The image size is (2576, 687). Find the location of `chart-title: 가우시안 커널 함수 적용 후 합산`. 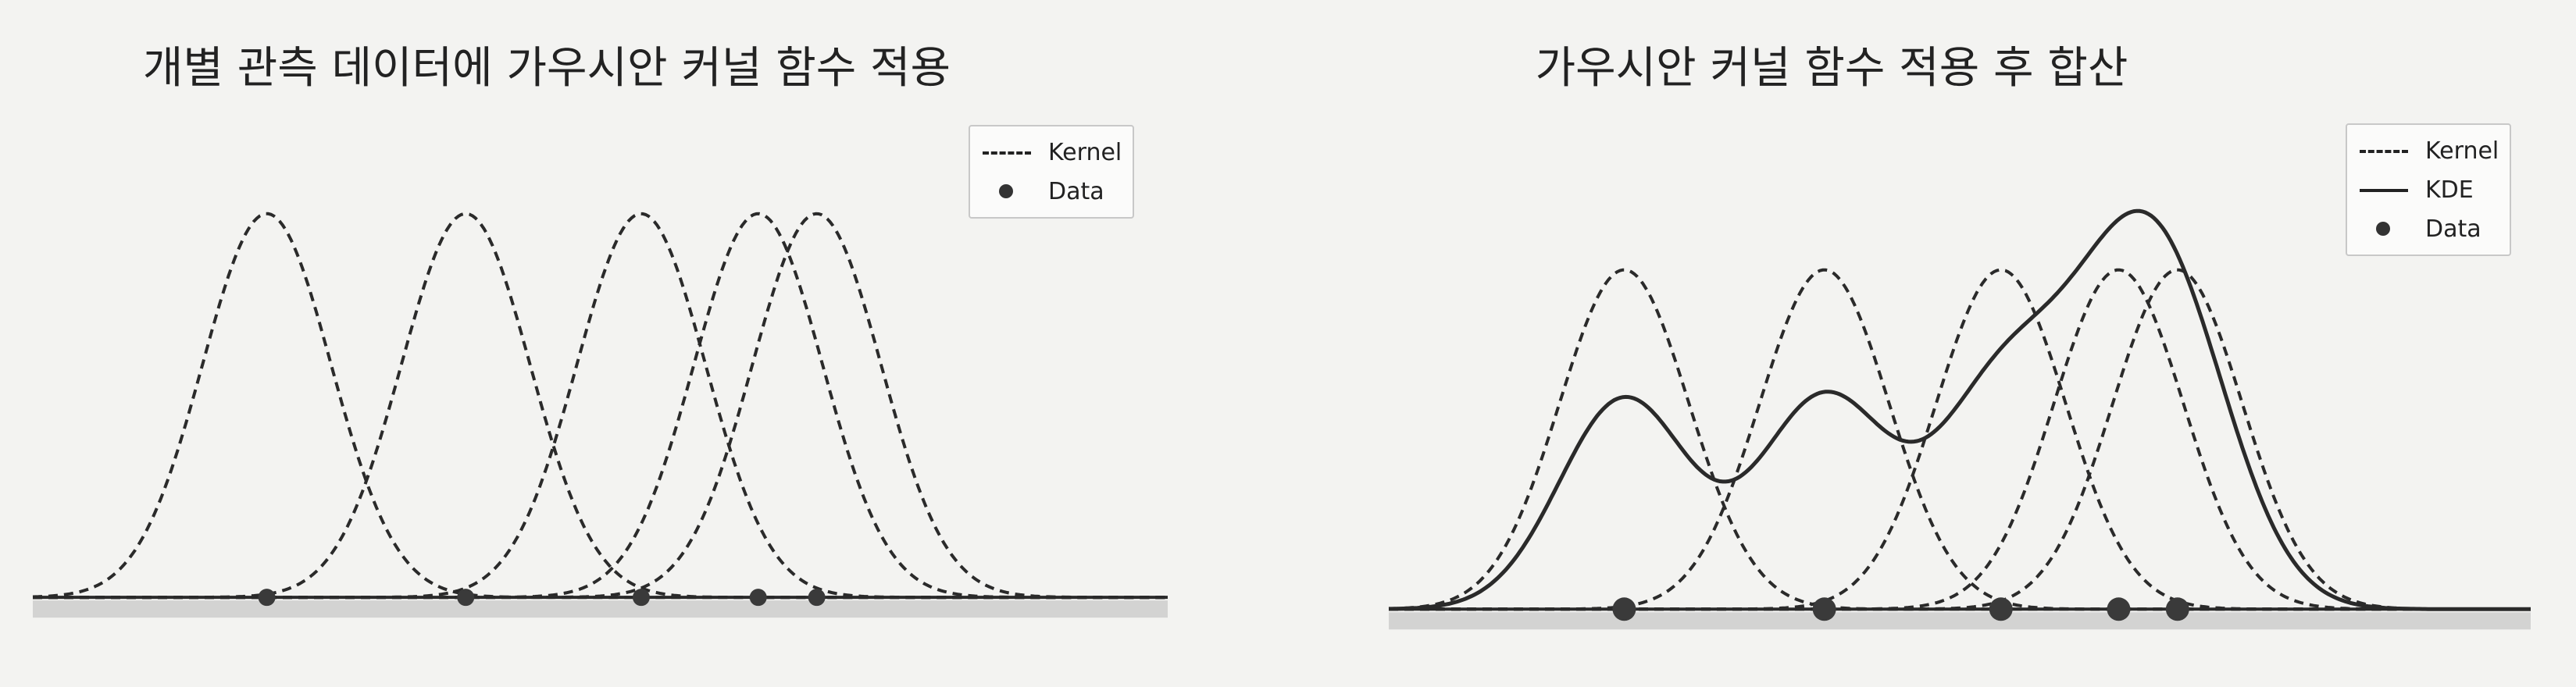

chart-title: 가우시안 커널 함수 적용 후 합산 is located at coordinates (1831, 68).